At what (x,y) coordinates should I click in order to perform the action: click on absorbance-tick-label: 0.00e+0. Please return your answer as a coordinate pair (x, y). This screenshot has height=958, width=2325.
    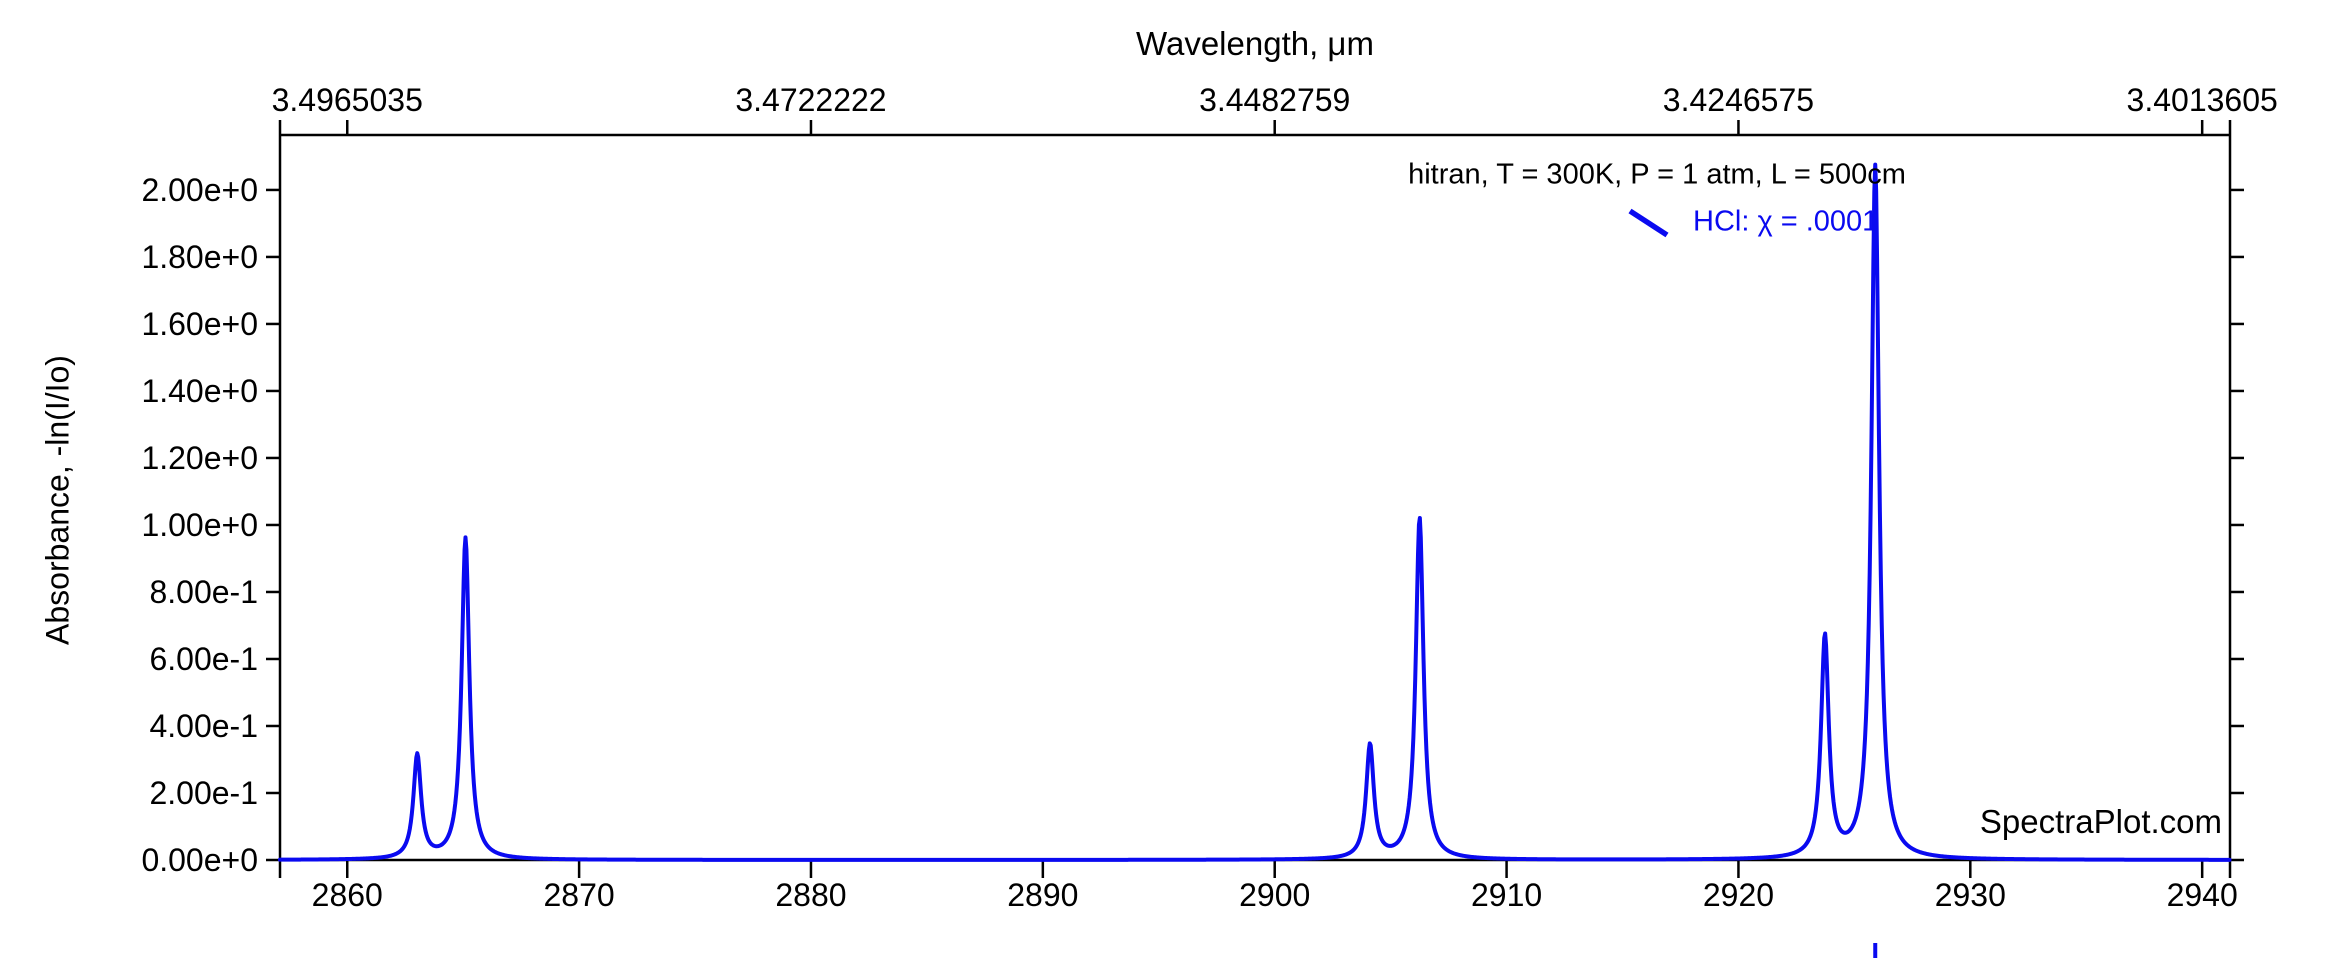
    Looking at the image, I should click on (199, 860).